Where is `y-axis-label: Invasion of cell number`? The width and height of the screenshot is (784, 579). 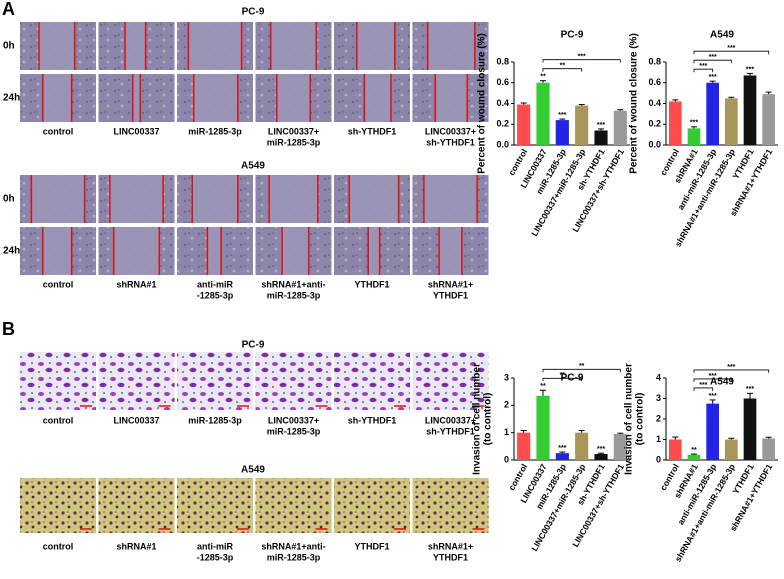
y-axis-label: Invasion of cell number is located at coordinates (629, 419).